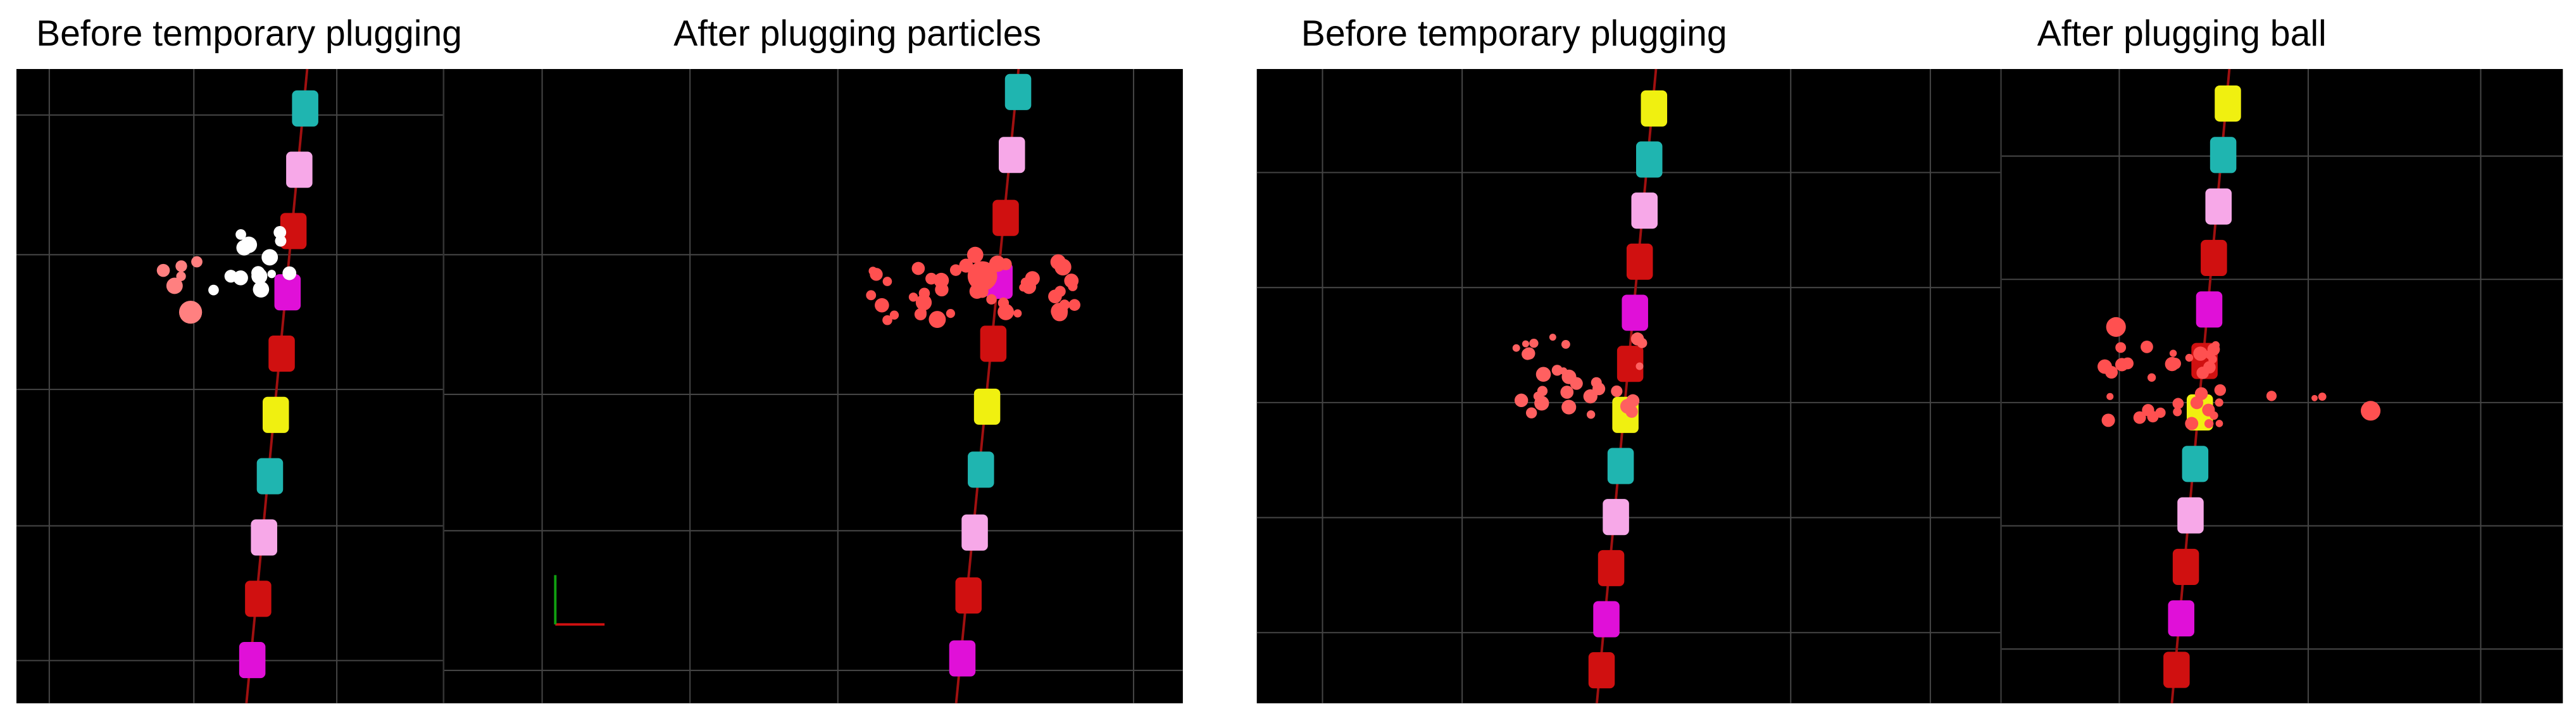 The width and height of the screenshot is (2576, 723). Describe the element at coordinates (1514, 33) in the screenshot. I see `panel-label: Before temporary plugging` at that location.